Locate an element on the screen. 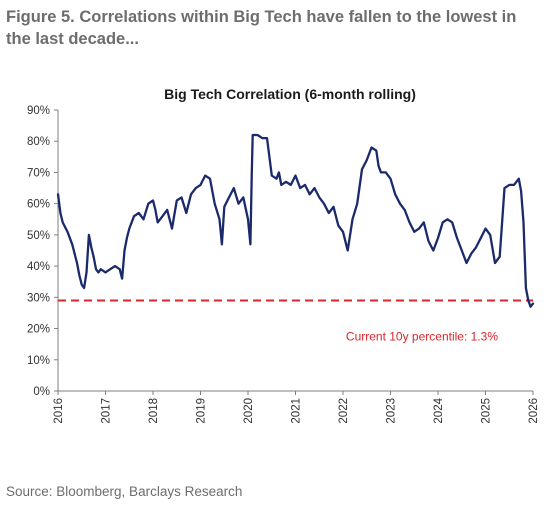 The image size is (547, 510). x-tick-label: 2016 is located at coordinates (59, 411).